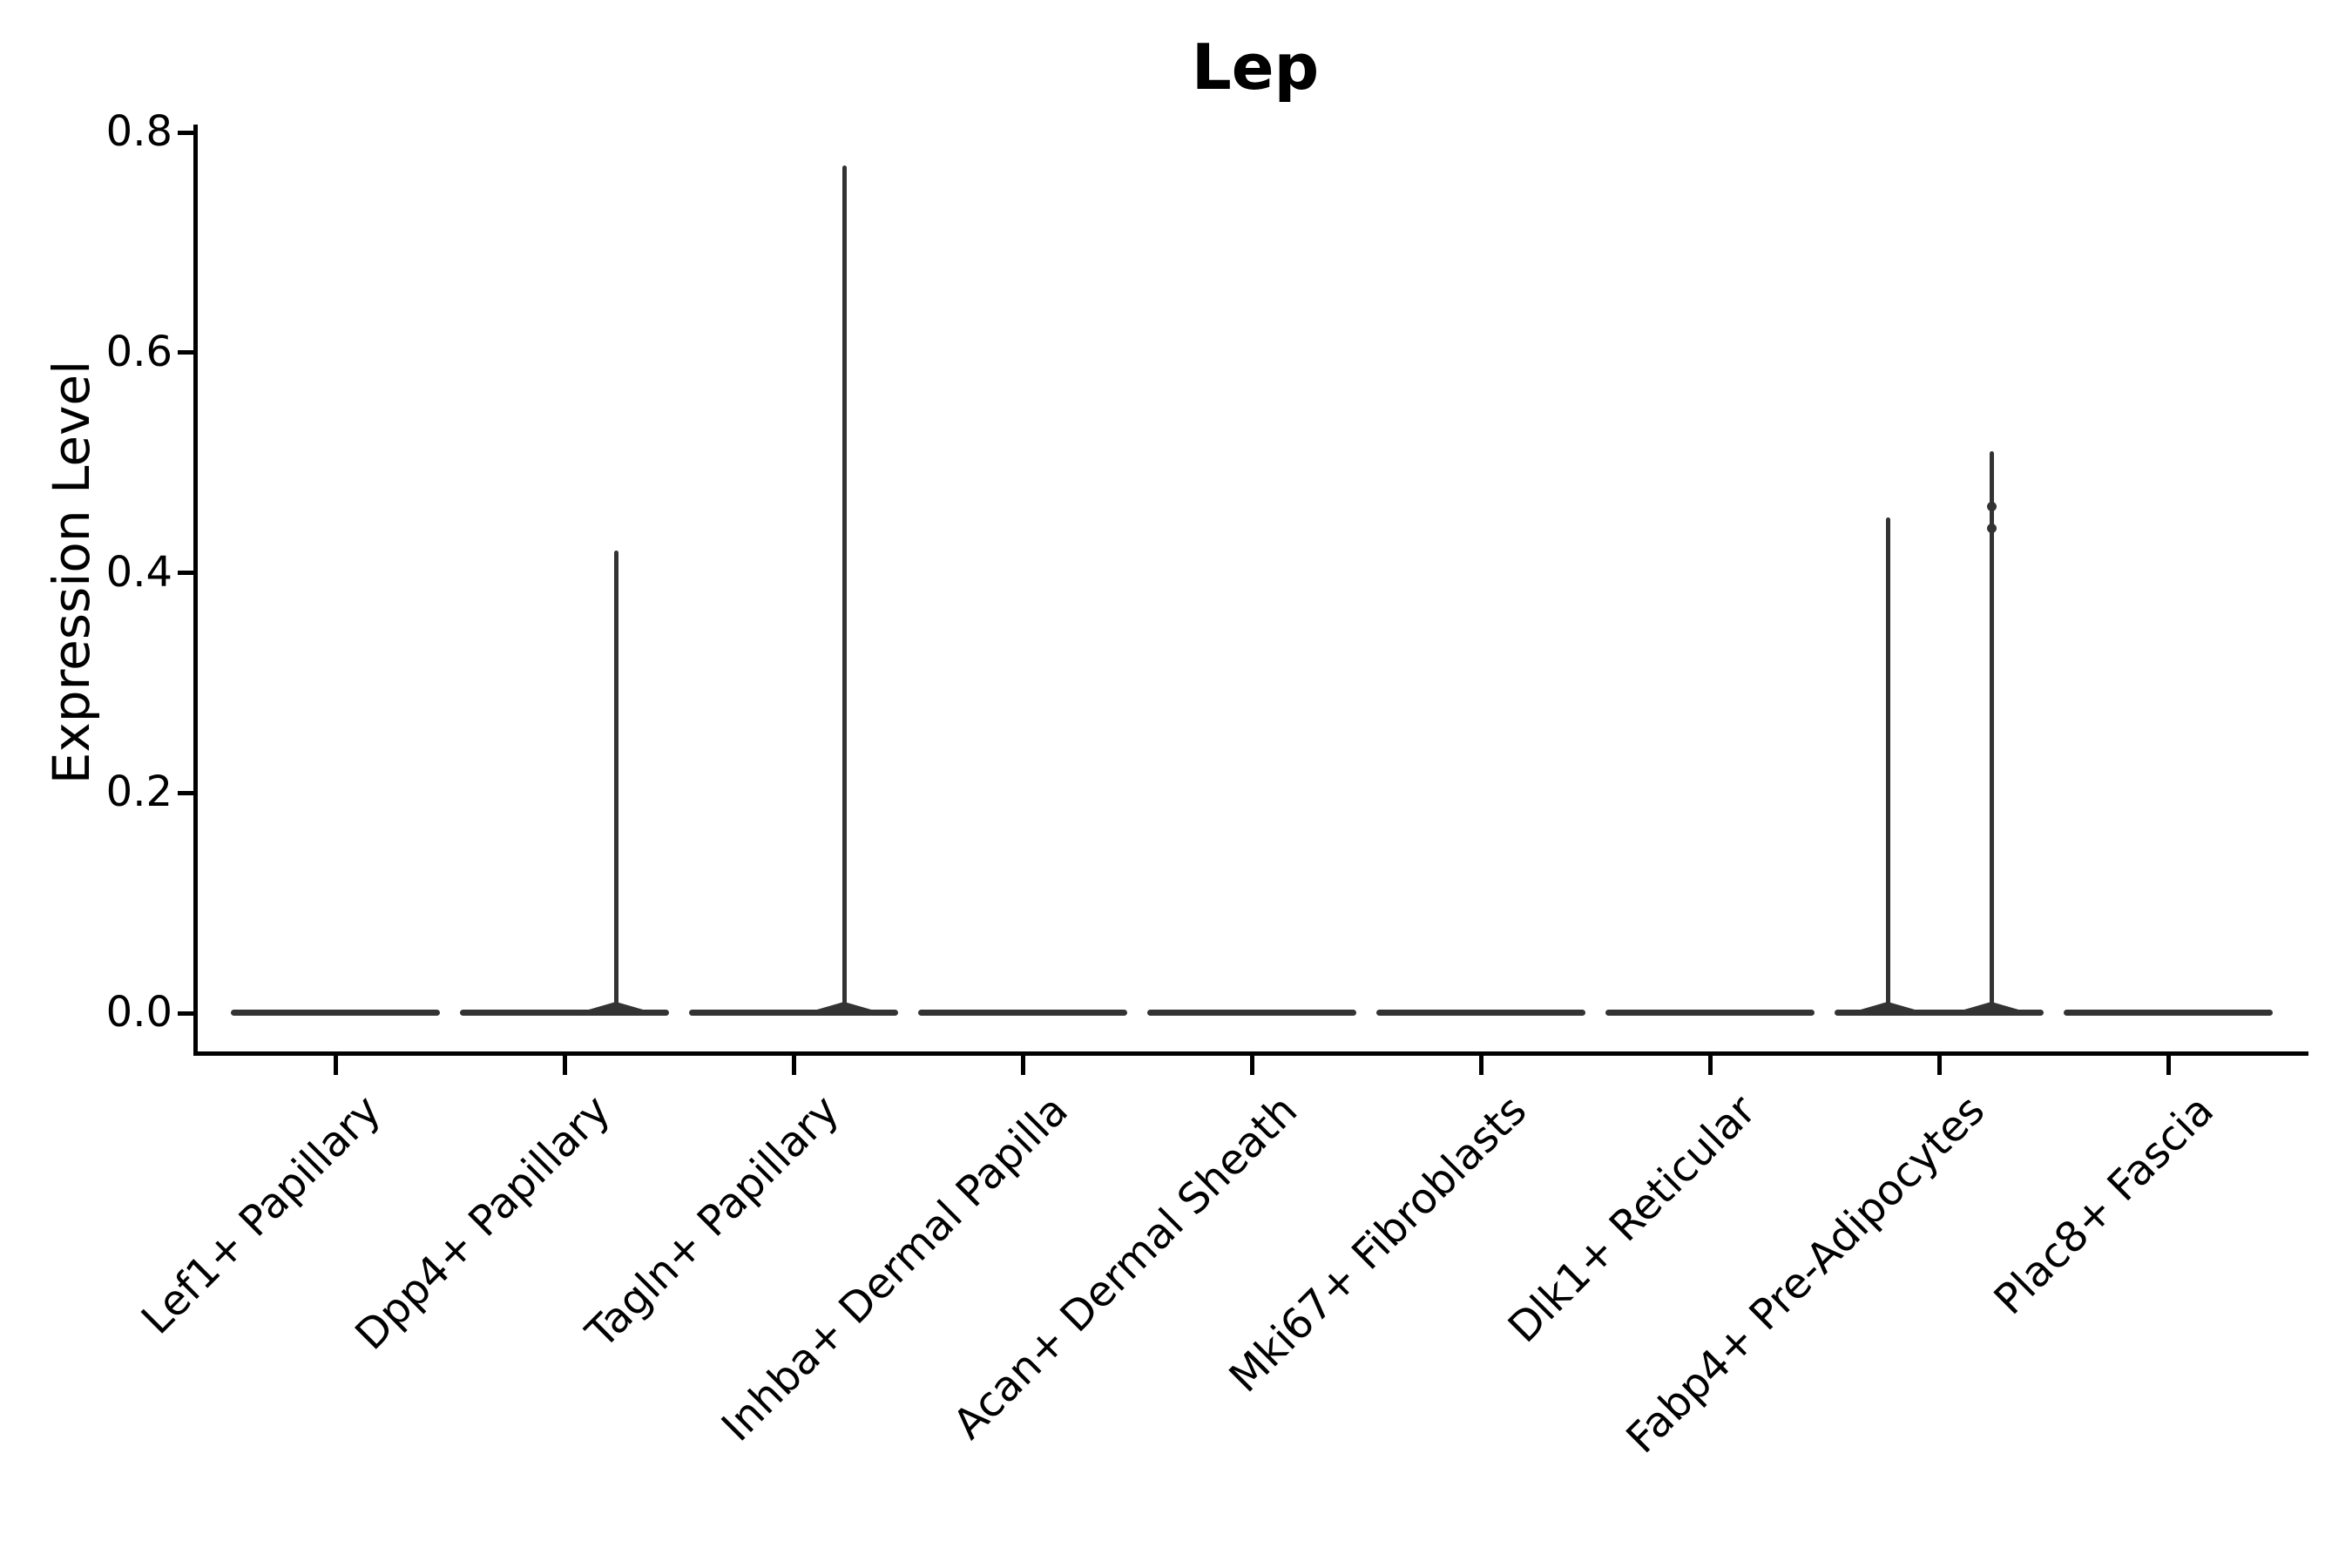  I want to click on y-axis-spine, so click(195, 590).